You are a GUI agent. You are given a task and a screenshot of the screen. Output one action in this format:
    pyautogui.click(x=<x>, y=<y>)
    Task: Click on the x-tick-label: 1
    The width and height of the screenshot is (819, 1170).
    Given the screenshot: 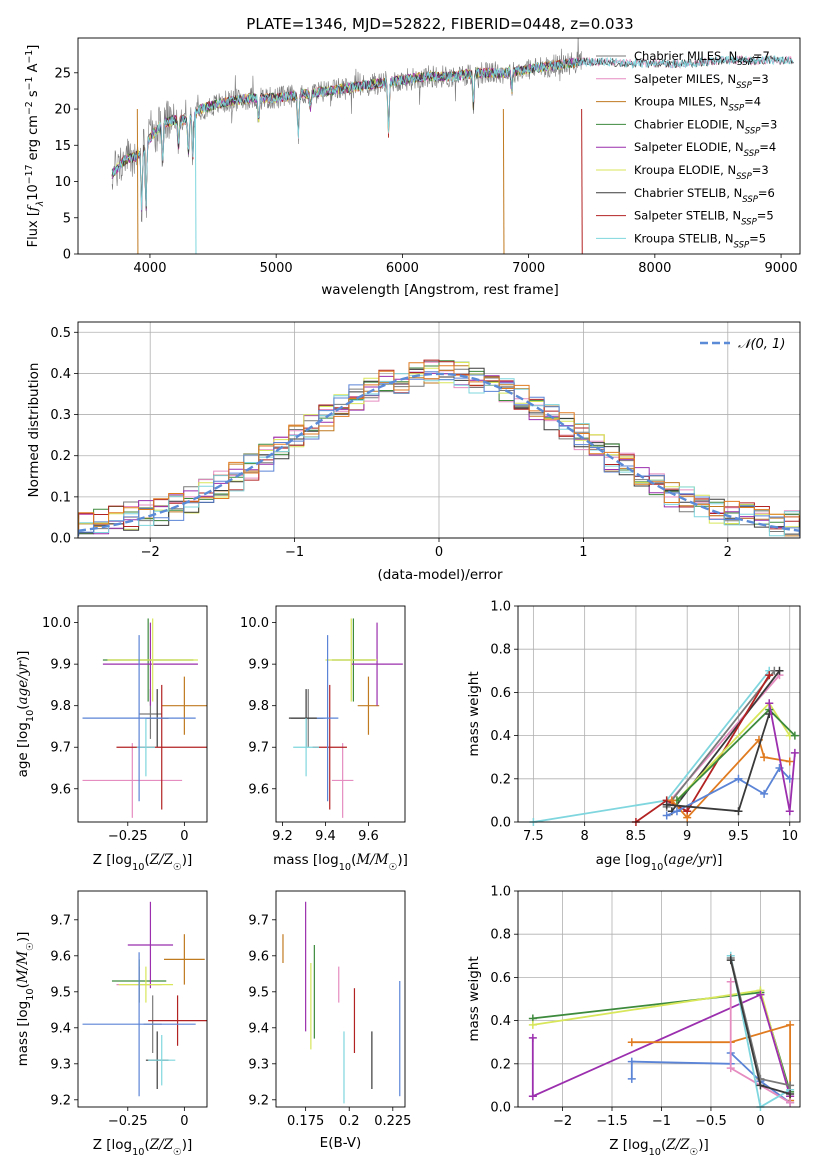 What is the action you would take?
    pyautogui.click(x=583, y=552)
    